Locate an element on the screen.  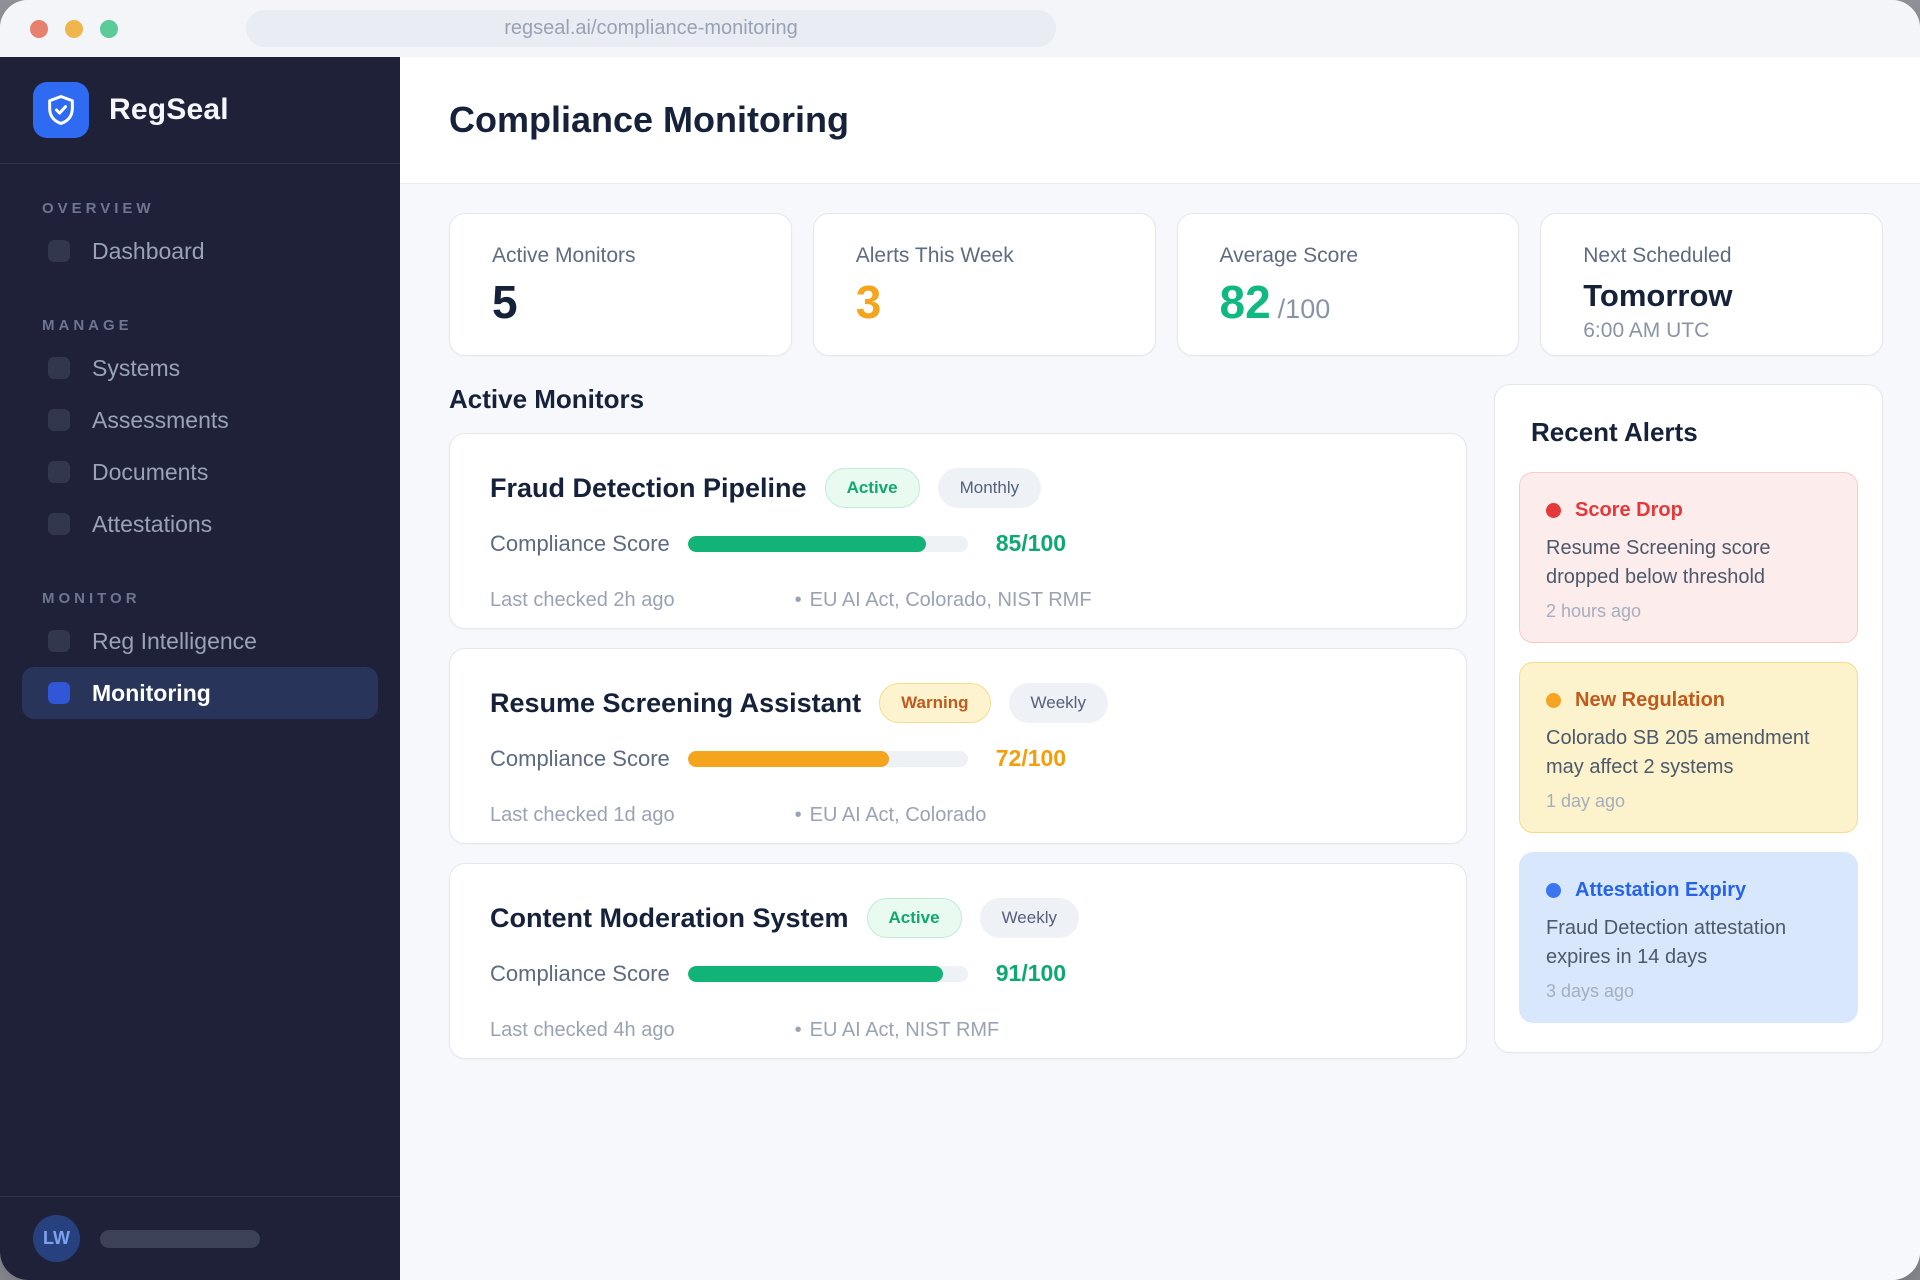
nav-section-manage: MANAGE Systems Assessments Documents is located at coordinates (200, 433).